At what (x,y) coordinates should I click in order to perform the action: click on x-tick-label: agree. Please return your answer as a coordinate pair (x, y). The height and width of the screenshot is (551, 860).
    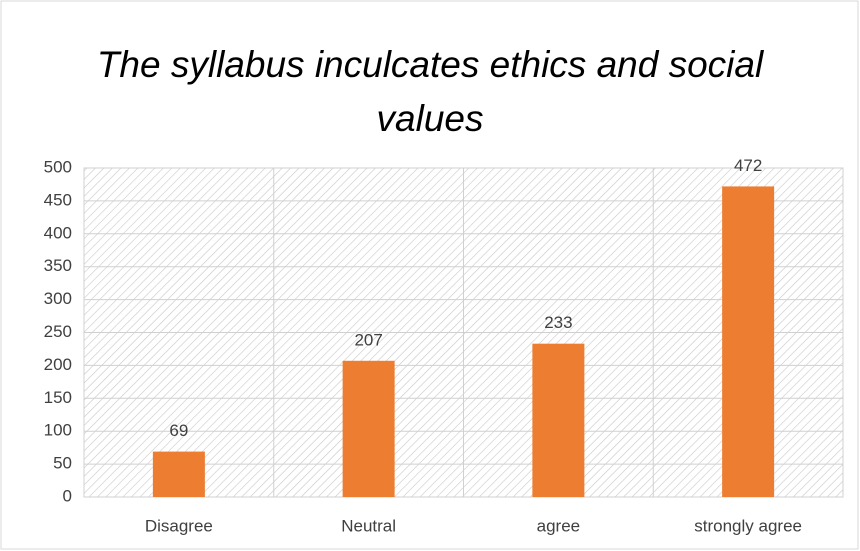
    Looking at the image, I should click on (558, 525).